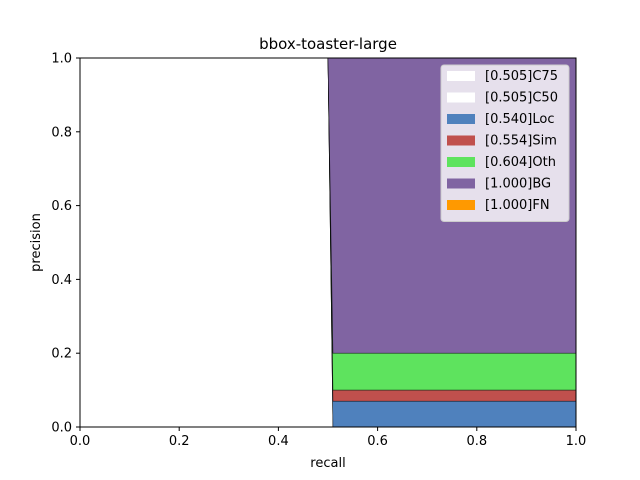  I want to click on x-tick-label: 0.6, so click(377, 441).